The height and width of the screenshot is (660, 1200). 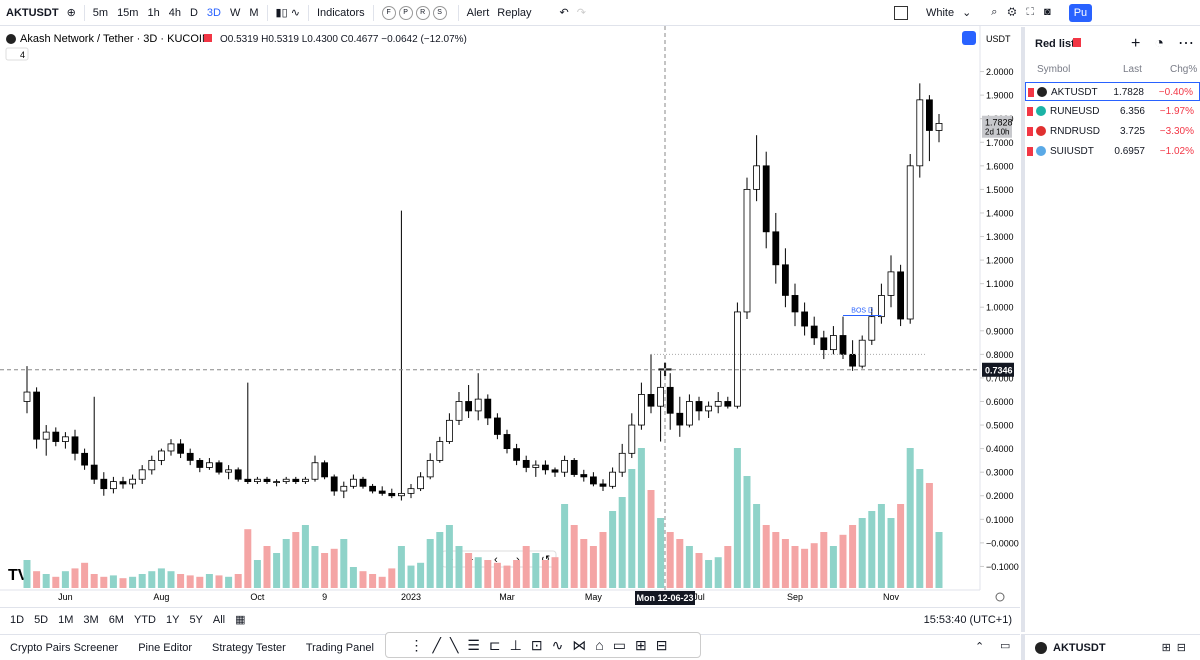 What do you see at coordinates (940, 12) in the screenshot?
I see `theme: White` at bounding box center [940, 12].